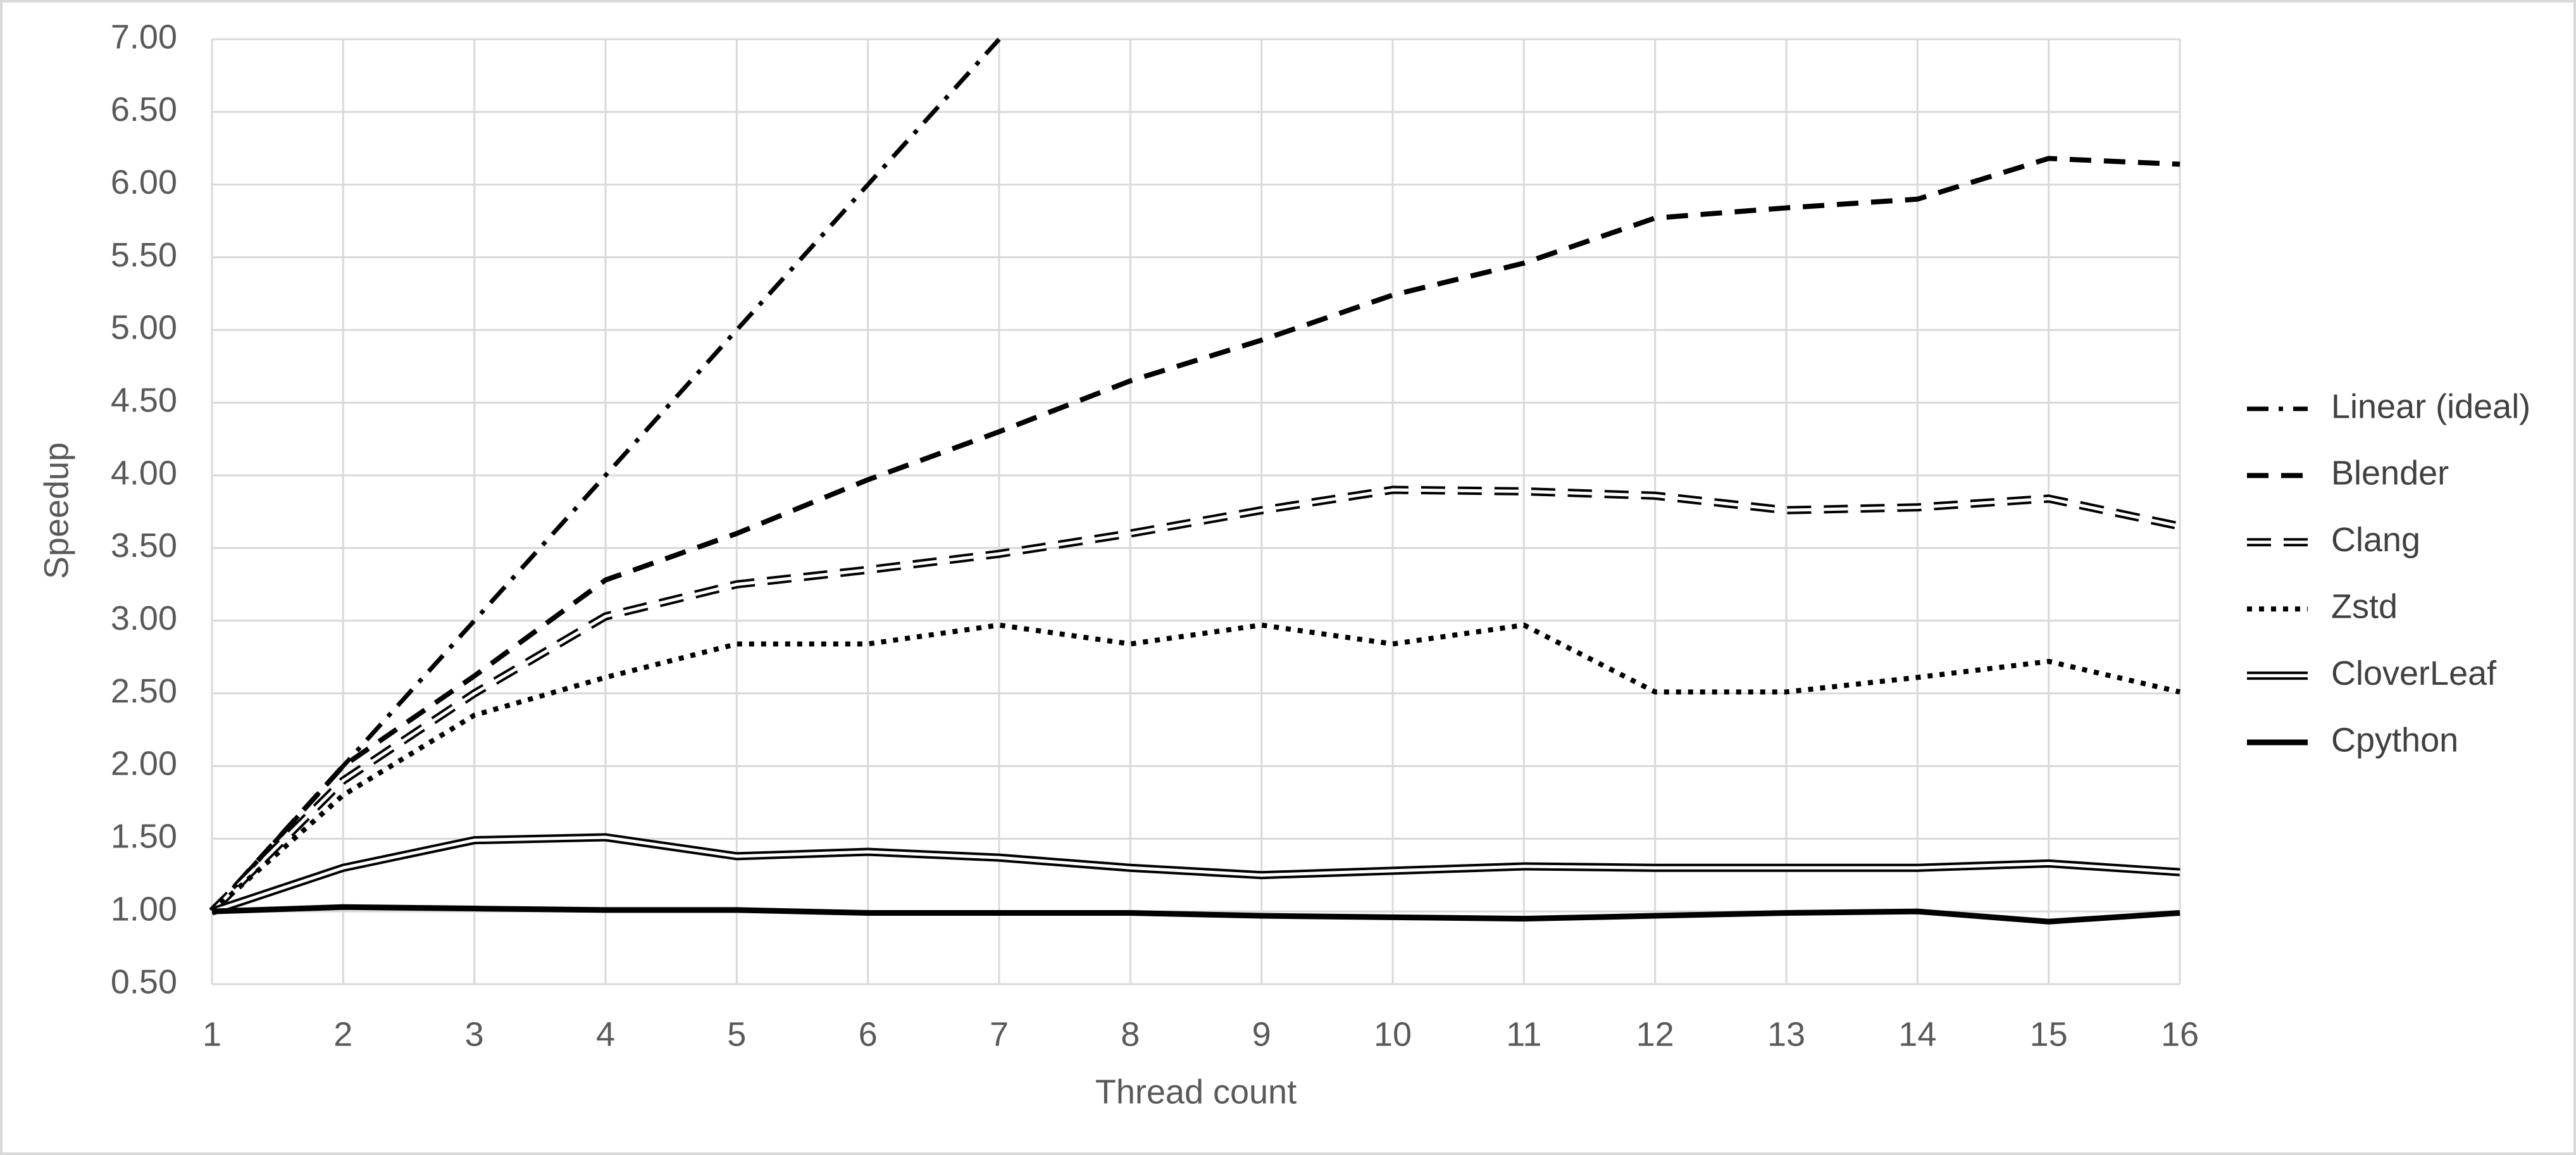 Image resolution: width=2576 pixels, height=1155 pixels. I want to click on y-tick-label: 7.00, so click(144, 37).